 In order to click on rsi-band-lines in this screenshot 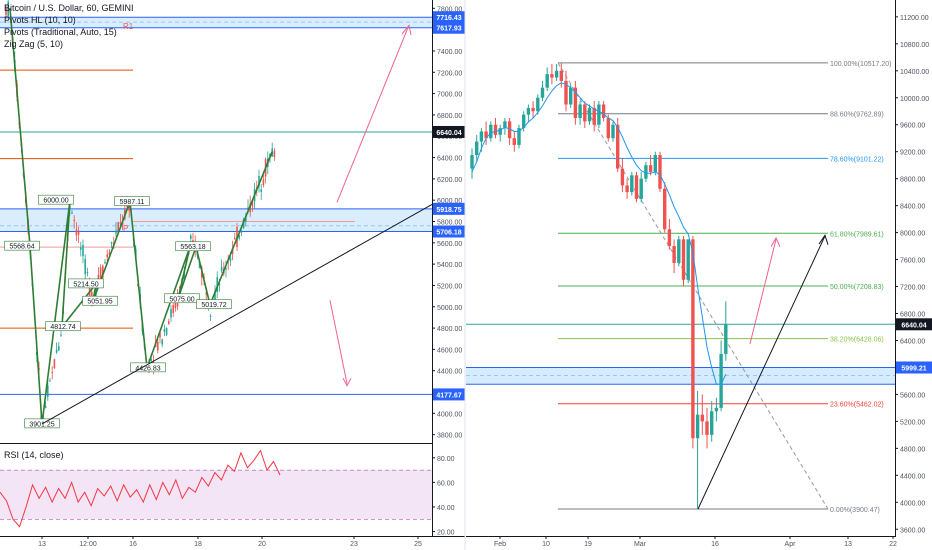, I will do `click(216, 494)`.